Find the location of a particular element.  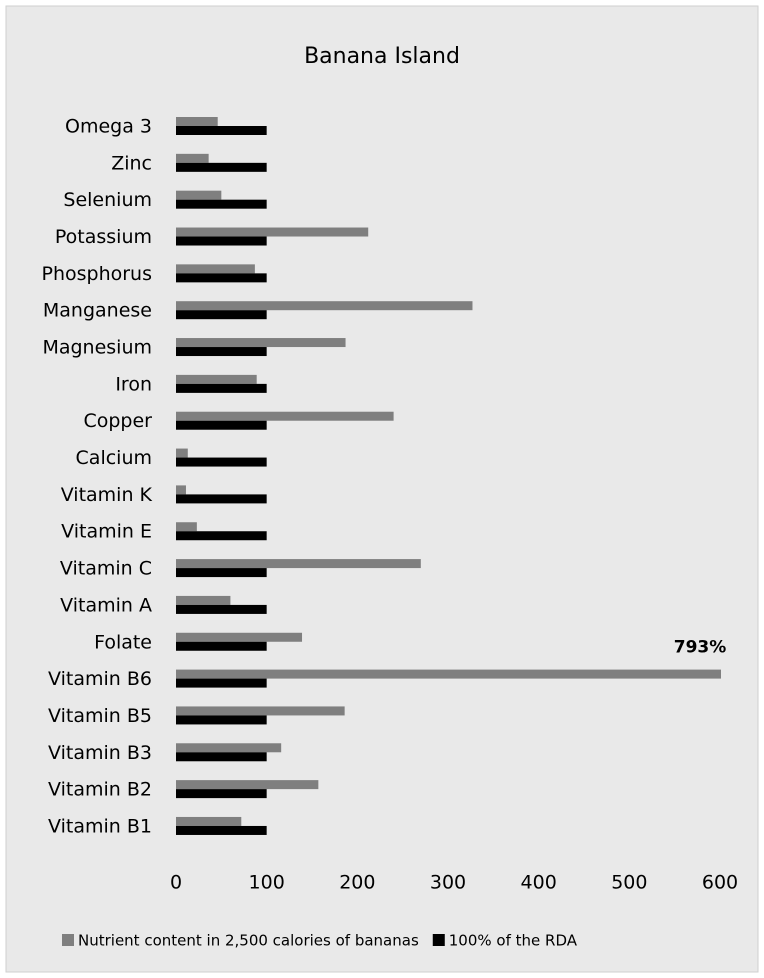

x-tick-label: 500 is located at coordinates (629, 883).